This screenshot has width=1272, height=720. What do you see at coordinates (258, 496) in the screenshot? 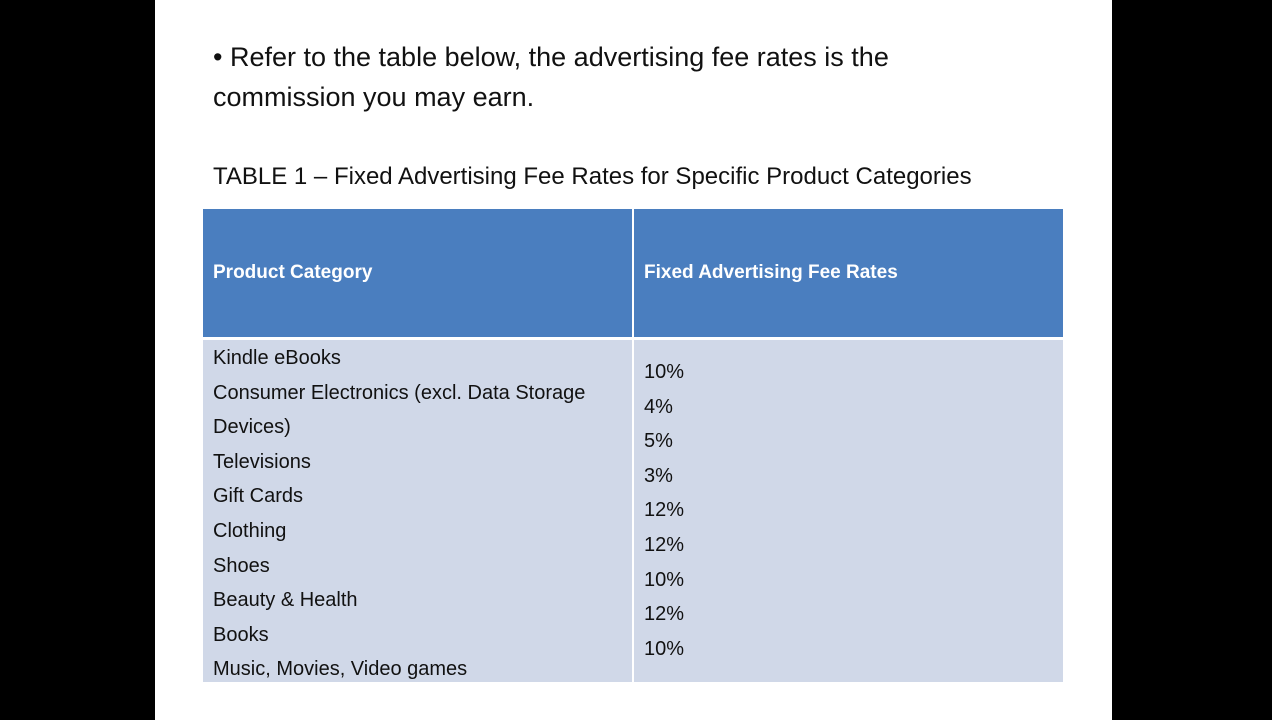
I see `category-cell: Gift Cards` at bounding box center [258, 496].